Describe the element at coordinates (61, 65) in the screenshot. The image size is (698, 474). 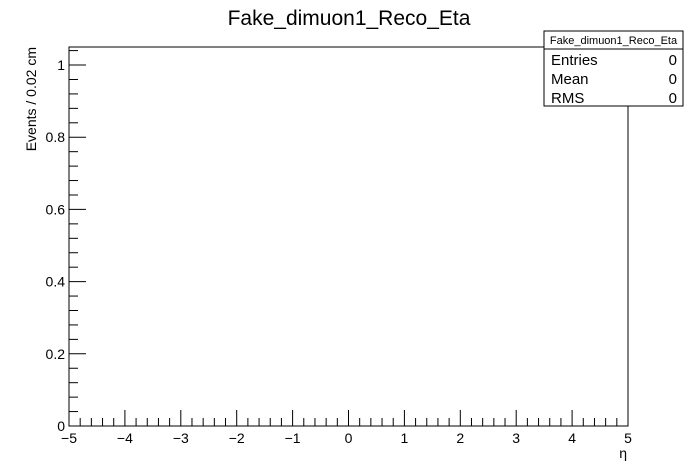
I see `y-tick-label: 1` at that location.